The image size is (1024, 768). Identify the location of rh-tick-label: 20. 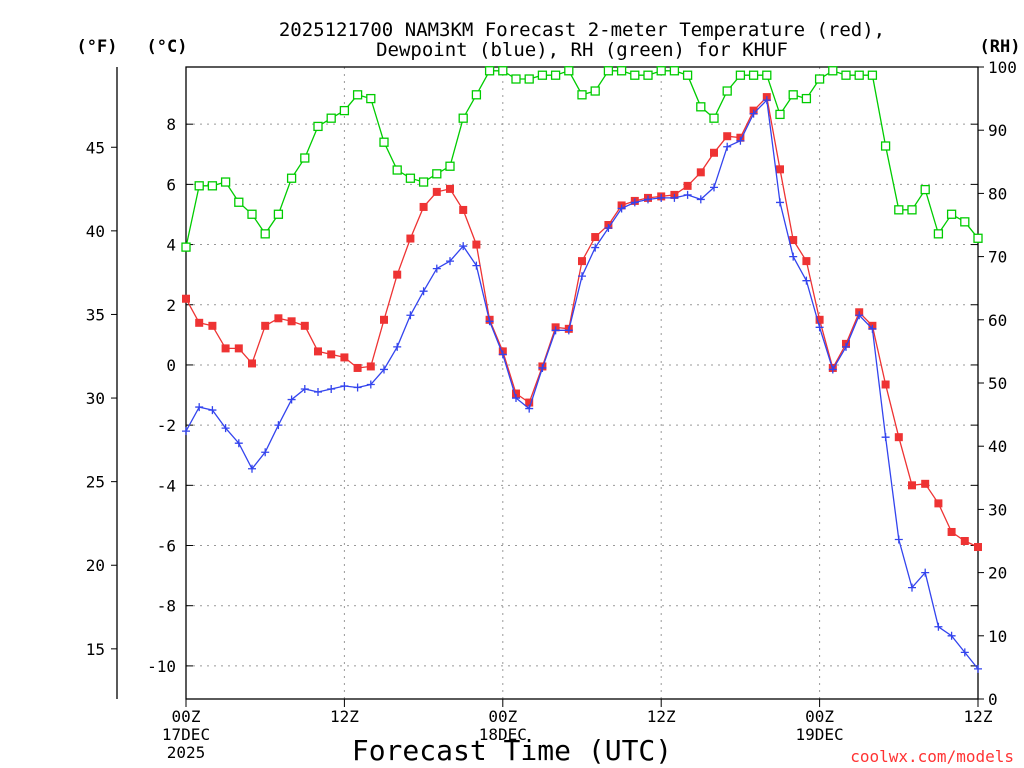
(997, 573).